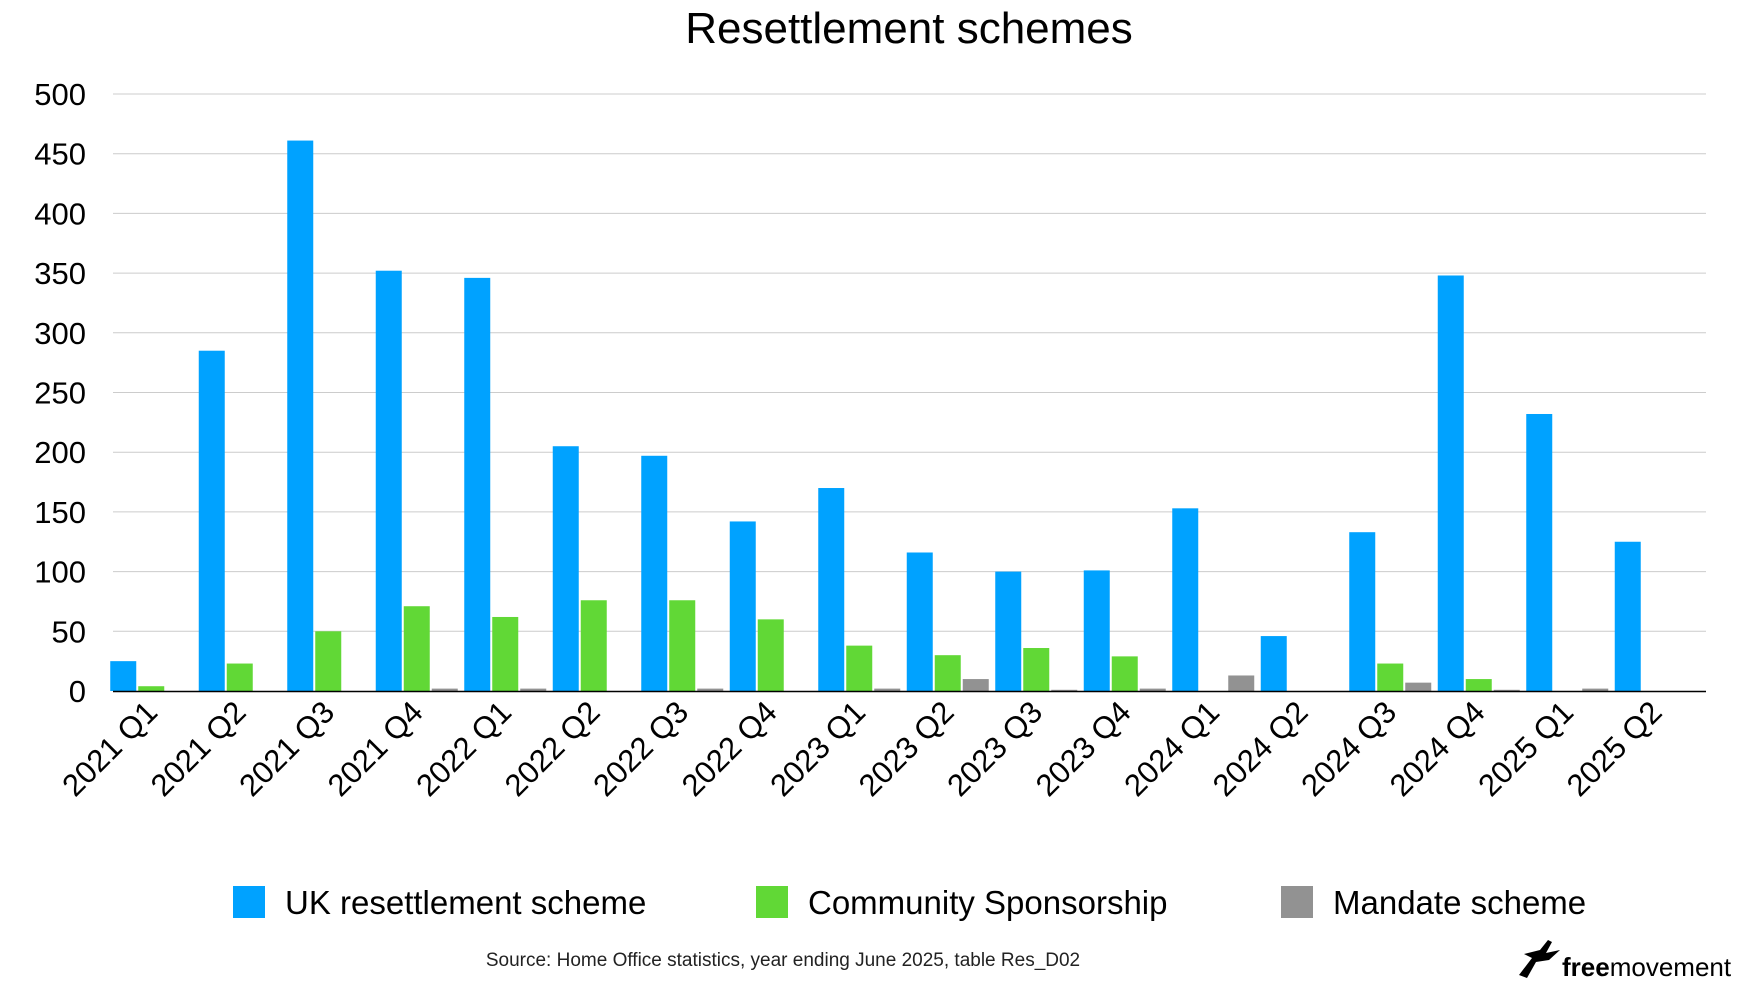 The width and height of the screenshot is (1739, 988). What do you see at coordinates (988, 902) in the screenshot?
I see `legend-label: Community Sponsorship` at bounding box center [988, 902].